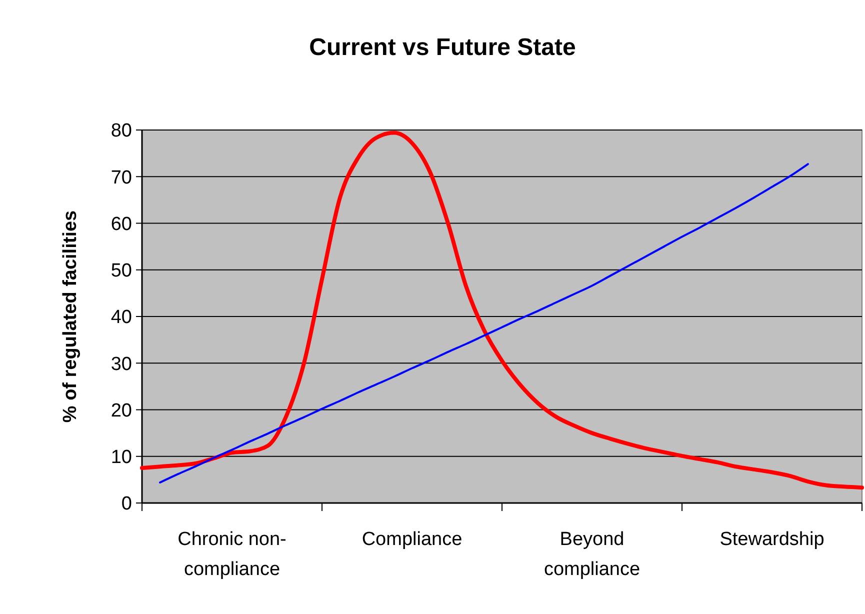  Describe the element at coordinates (592, 554) in the screenshot. I see `x-tick-label: Beyond compliance` at that location.